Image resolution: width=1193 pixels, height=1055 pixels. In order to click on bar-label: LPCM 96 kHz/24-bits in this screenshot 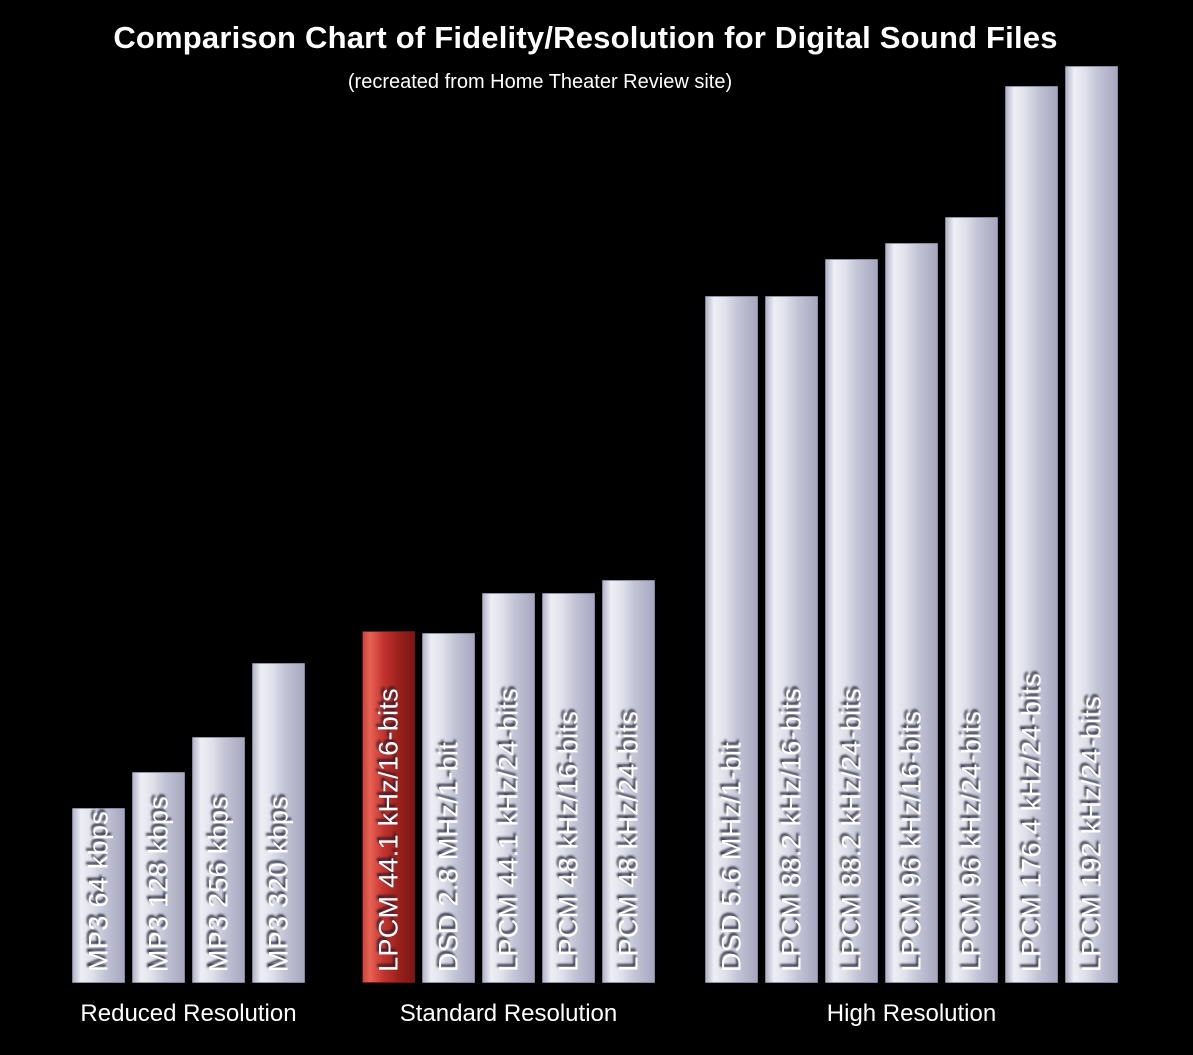, I will do `click(971, 841)`.